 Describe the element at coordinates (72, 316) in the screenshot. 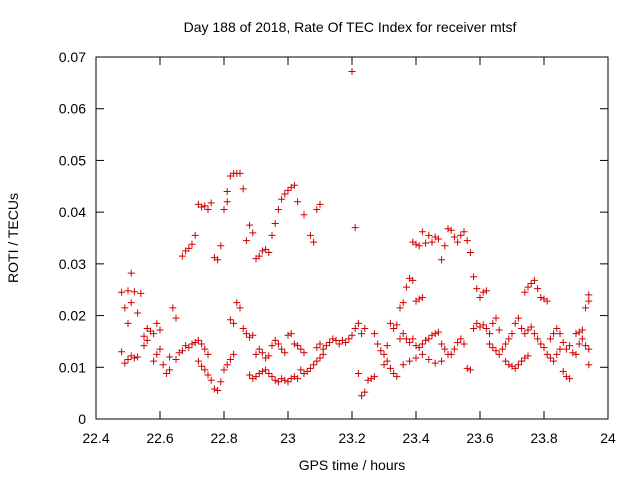

I see `y-tick-label: 0.02` at that location.